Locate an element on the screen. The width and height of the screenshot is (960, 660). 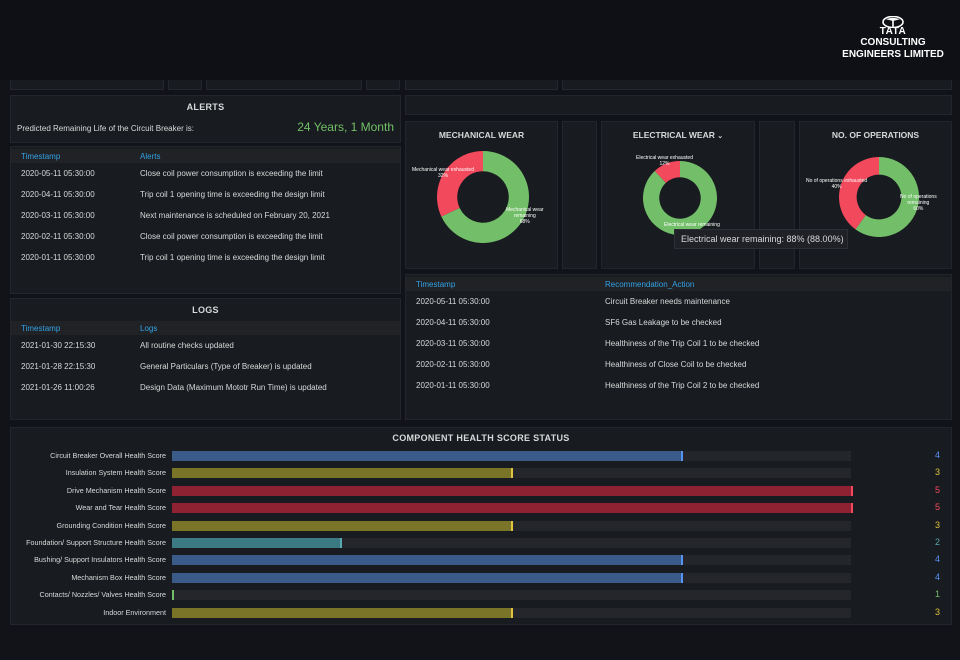
spacer-panel is located at coordinates (579, 195).